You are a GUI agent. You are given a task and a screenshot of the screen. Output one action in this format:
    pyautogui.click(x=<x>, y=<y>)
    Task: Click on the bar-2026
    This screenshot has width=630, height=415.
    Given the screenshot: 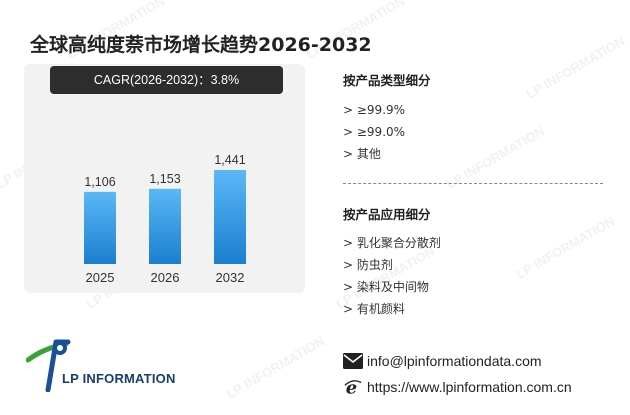 What is the action you would take?
    pyautogui.click(x=165, y=226)
    